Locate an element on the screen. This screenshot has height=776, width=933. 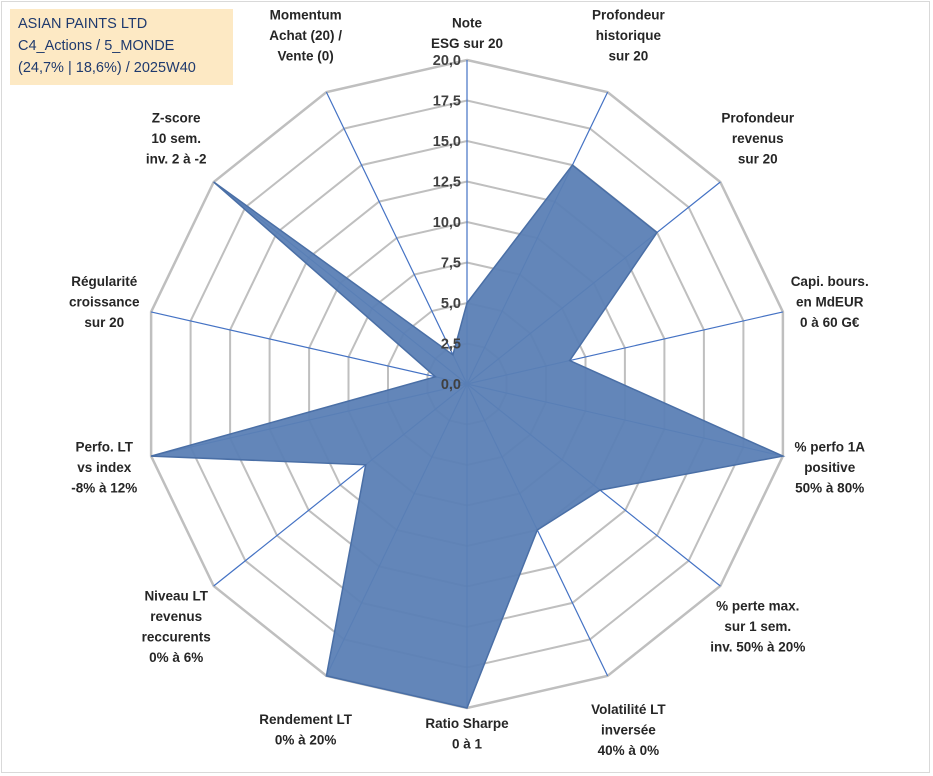
axis-label: Perfo. LT vs index -8% à 12% is located at coordinates (104, 467).